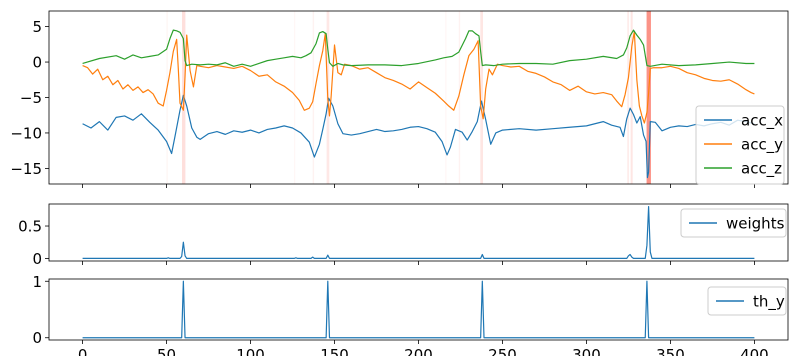  I want to click on series-line-th_y, so click(418, 309).